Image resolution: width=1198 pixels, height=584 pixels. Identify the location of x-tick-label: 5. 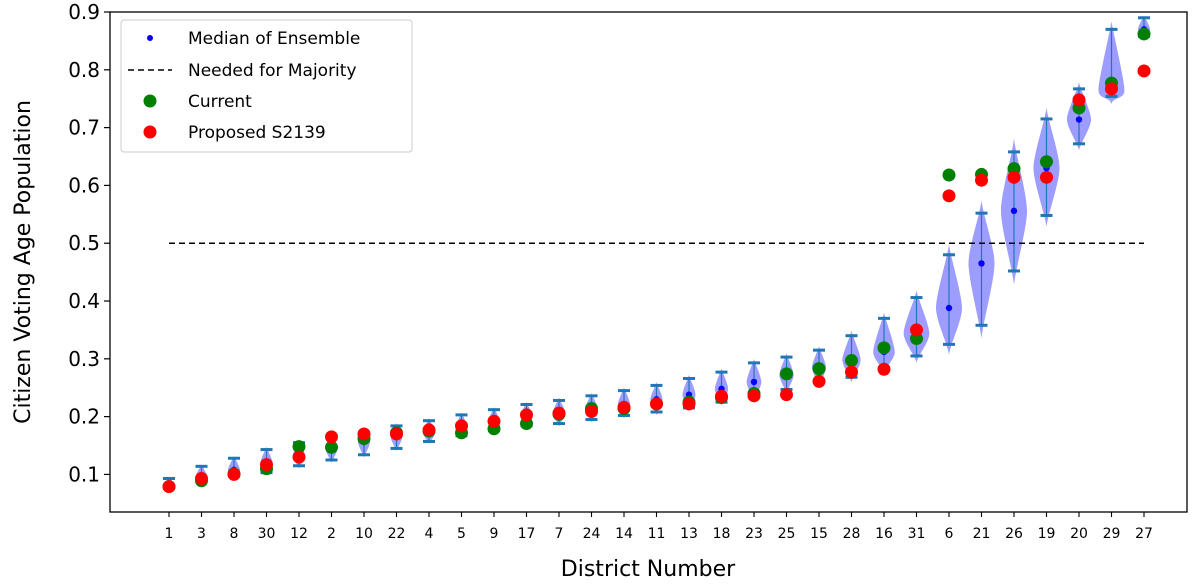
(461, 534).